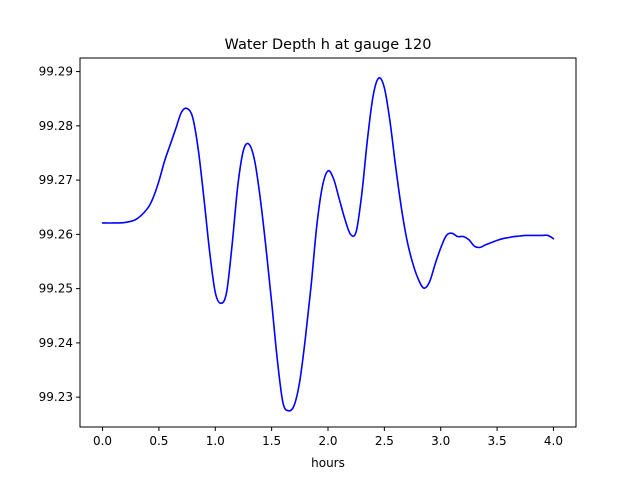 This screenshot has width=640, height=480. What do you see at coordinates (56, 72) in the screenshot?
I see `y-tick-label: 99.29` at bounding box center [56, 72].